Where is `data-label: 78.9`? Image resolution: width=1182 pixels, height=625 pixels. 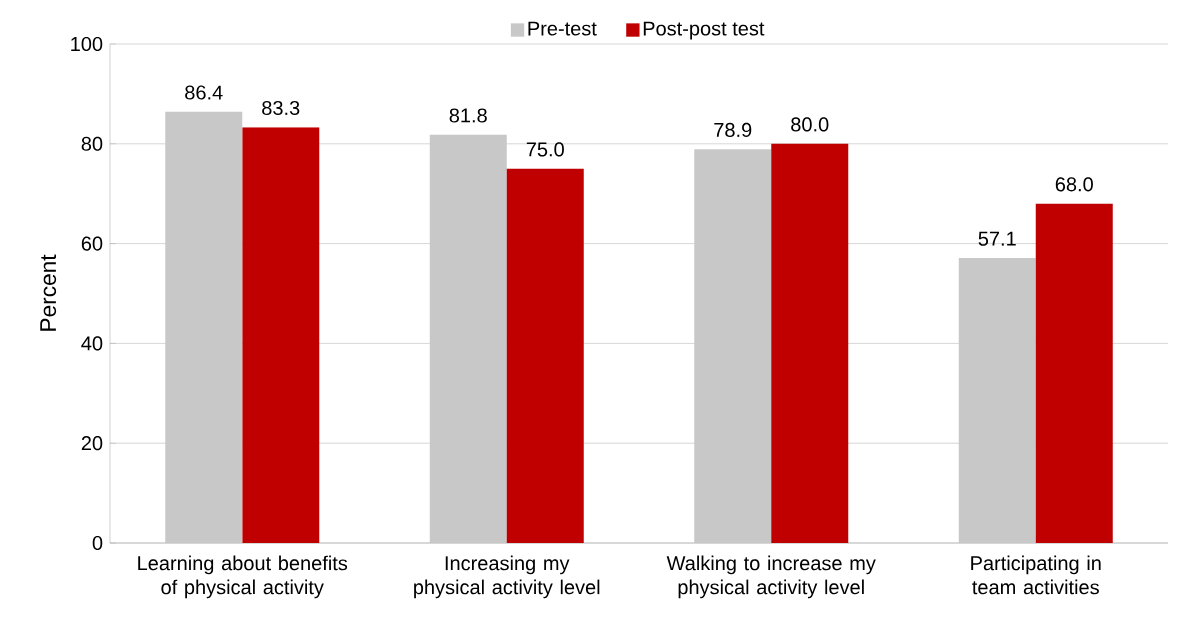 data-label: 78.9 is located at coordinates (733, 130).